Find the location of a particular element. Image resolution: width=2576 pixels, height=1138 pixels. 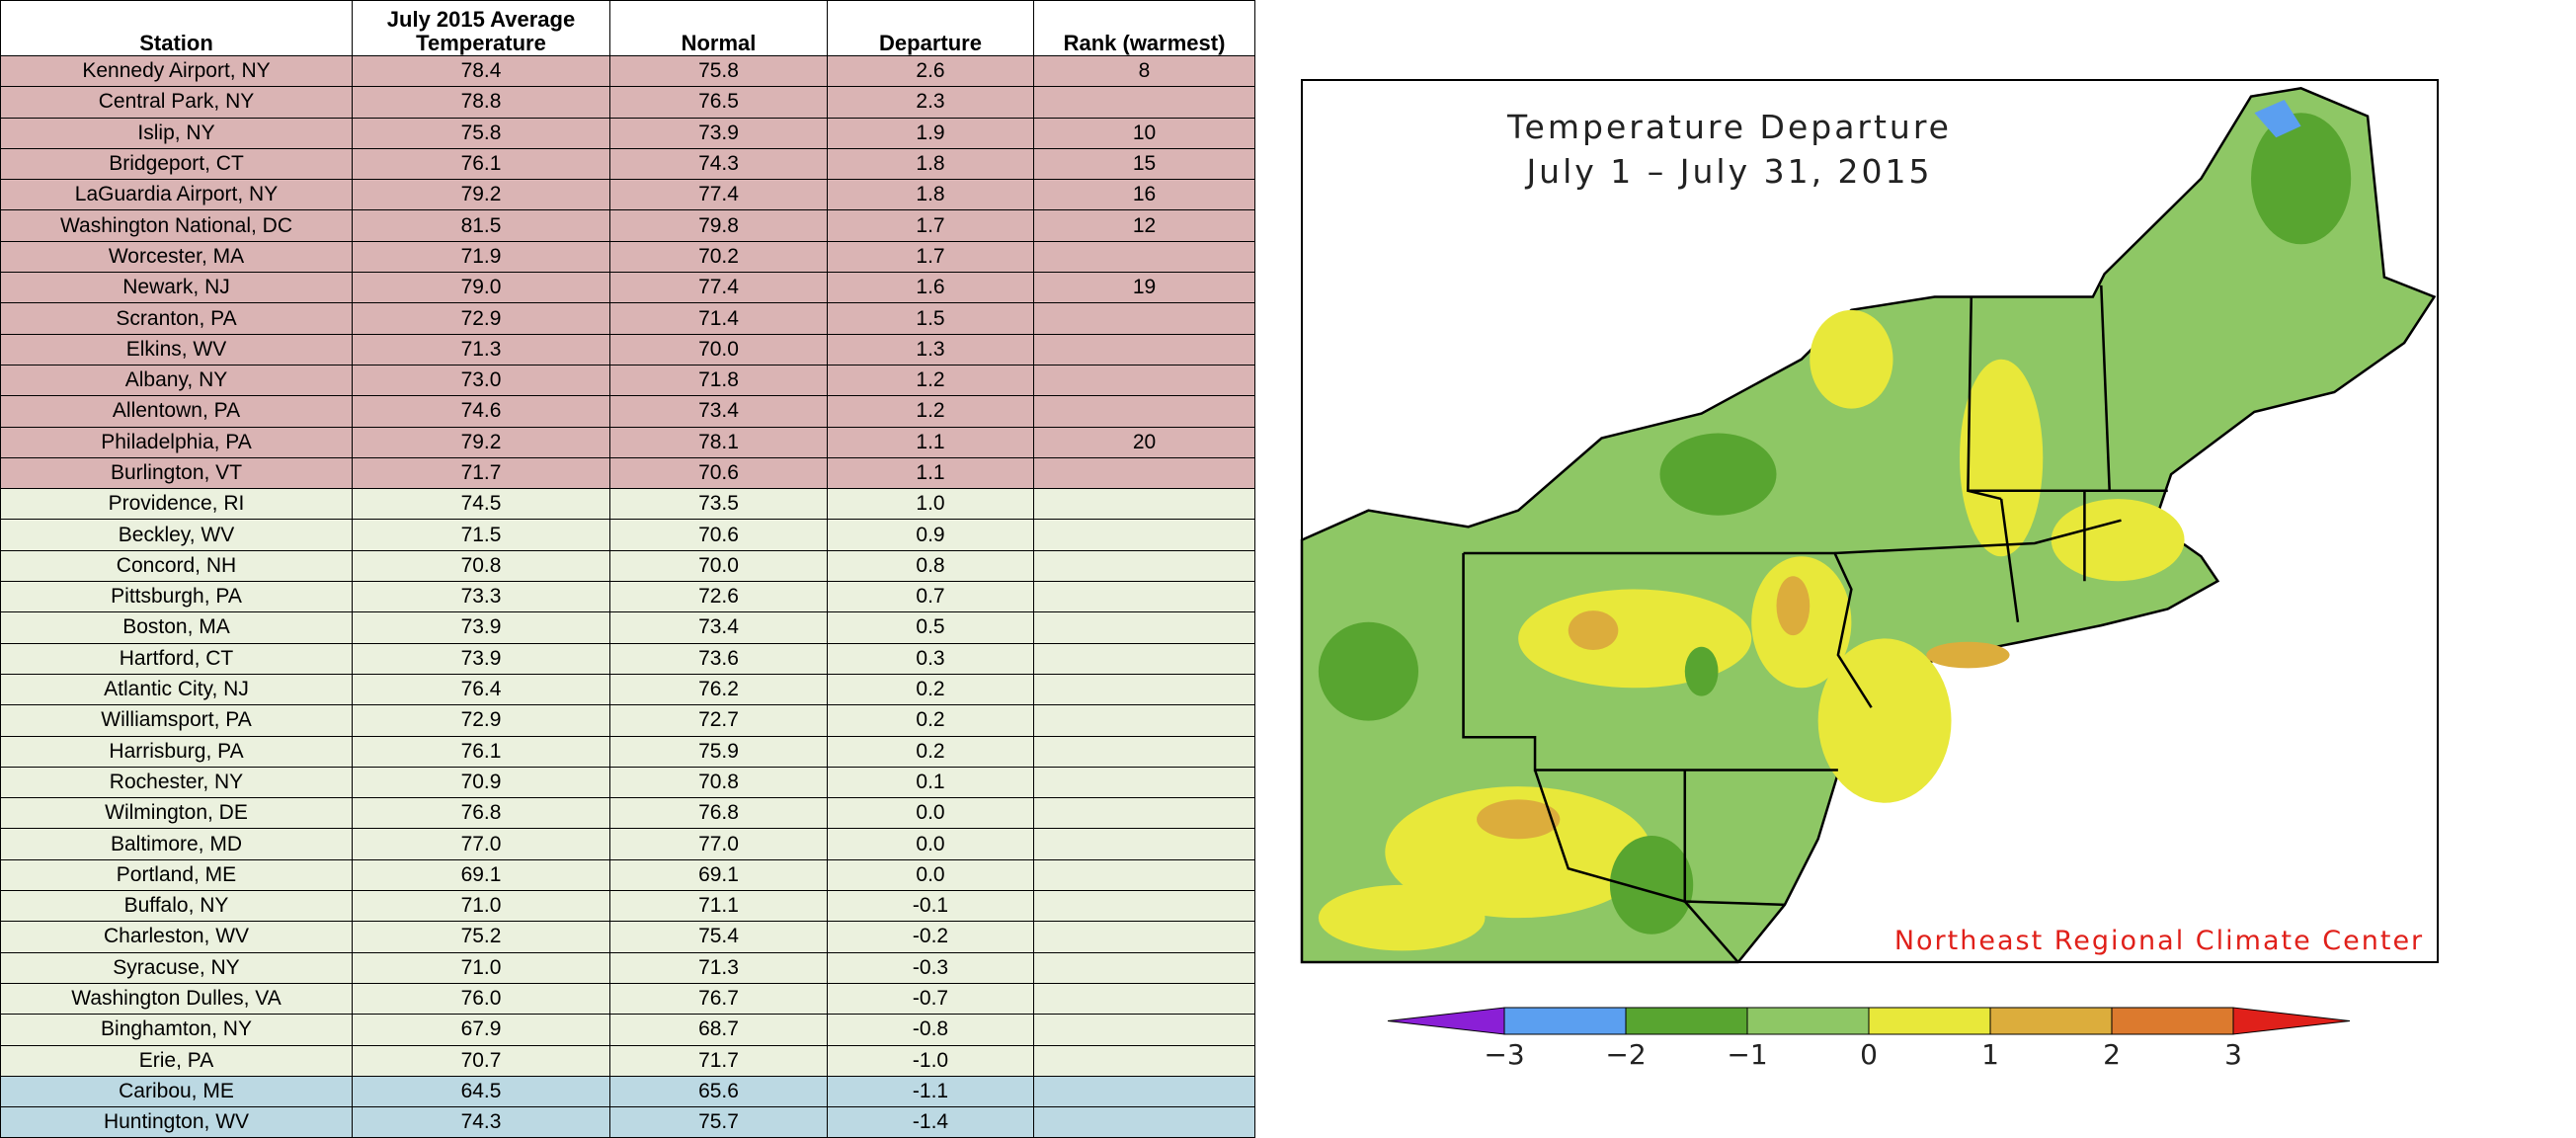

table-row: Burlington, VT 71.7 70.6 1.1 is located at coordinates (627, 473).